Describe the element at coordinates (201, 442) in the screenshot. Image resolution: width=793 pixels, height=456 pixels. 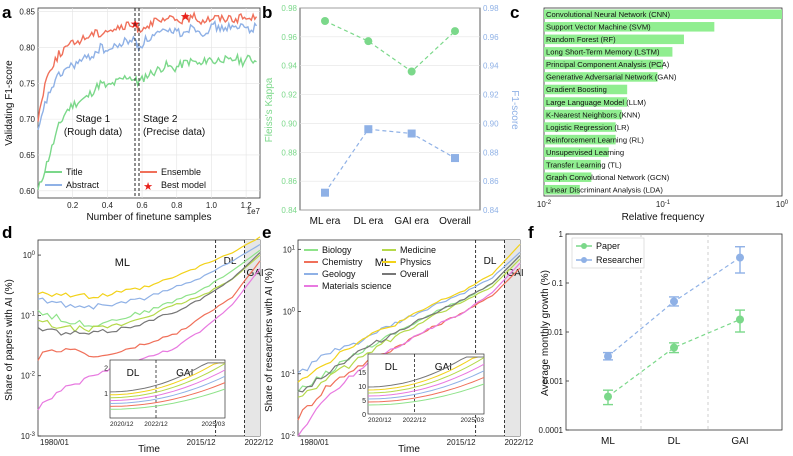
I see `d-content-xtick-label: 2015/12` at that location.